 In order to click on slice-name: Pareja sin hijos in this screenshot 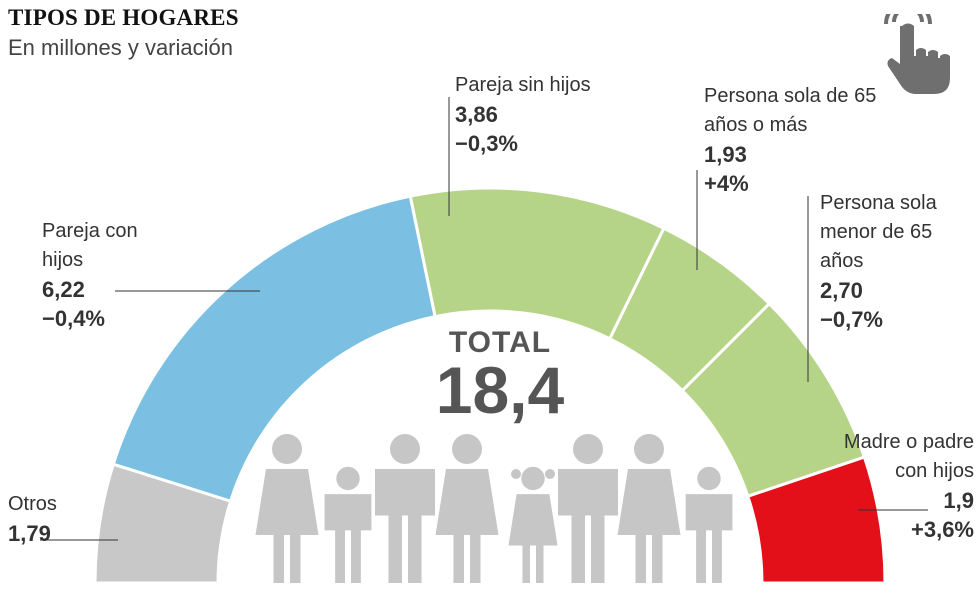, I will do `click(523, 85)`.